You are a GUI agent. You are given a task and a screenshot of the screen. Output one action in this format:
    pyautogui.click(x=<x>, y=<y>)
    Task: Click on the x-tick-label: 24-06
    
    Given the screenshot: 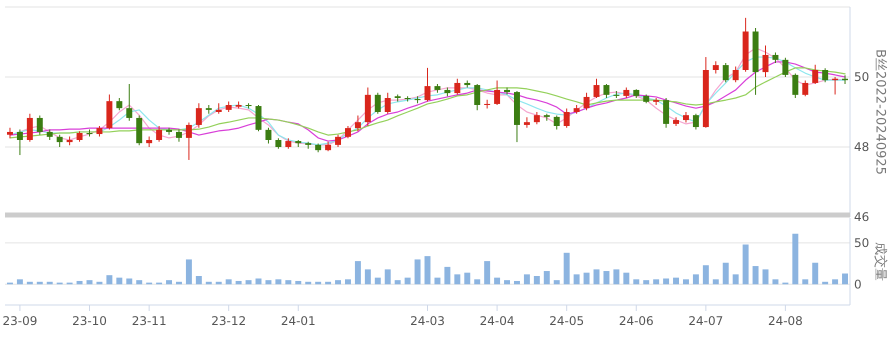 What is the action you would take?
    pyautogui.click(x=636, y=321)
    